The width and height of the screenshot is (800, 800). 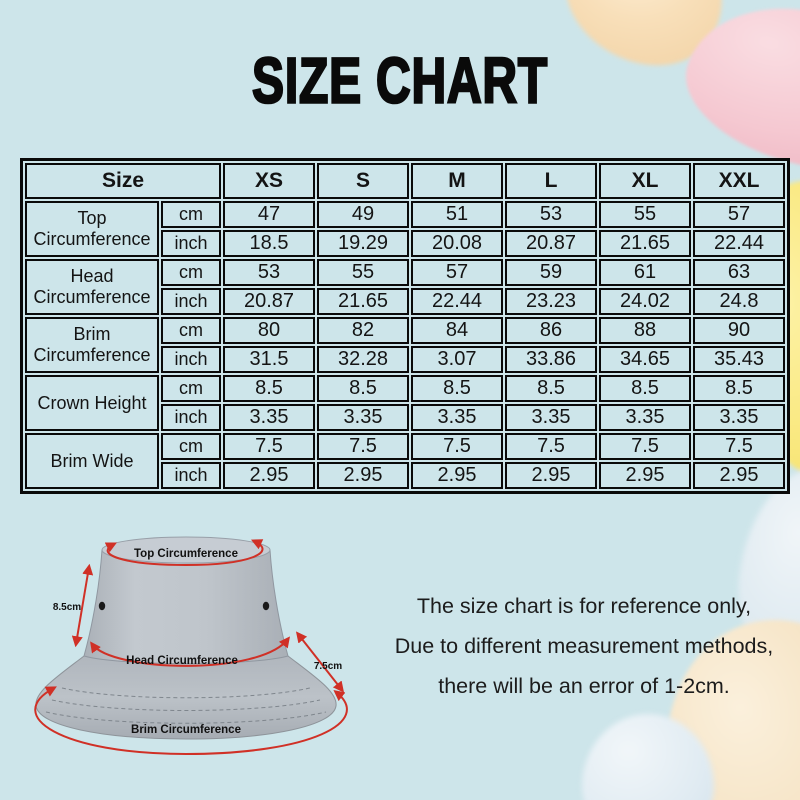 What do you see at coordinates (92, 345) in the screenshot?
I see `row-label-brim-circumference: Brim Circumference` at bounding box center [92, 345].